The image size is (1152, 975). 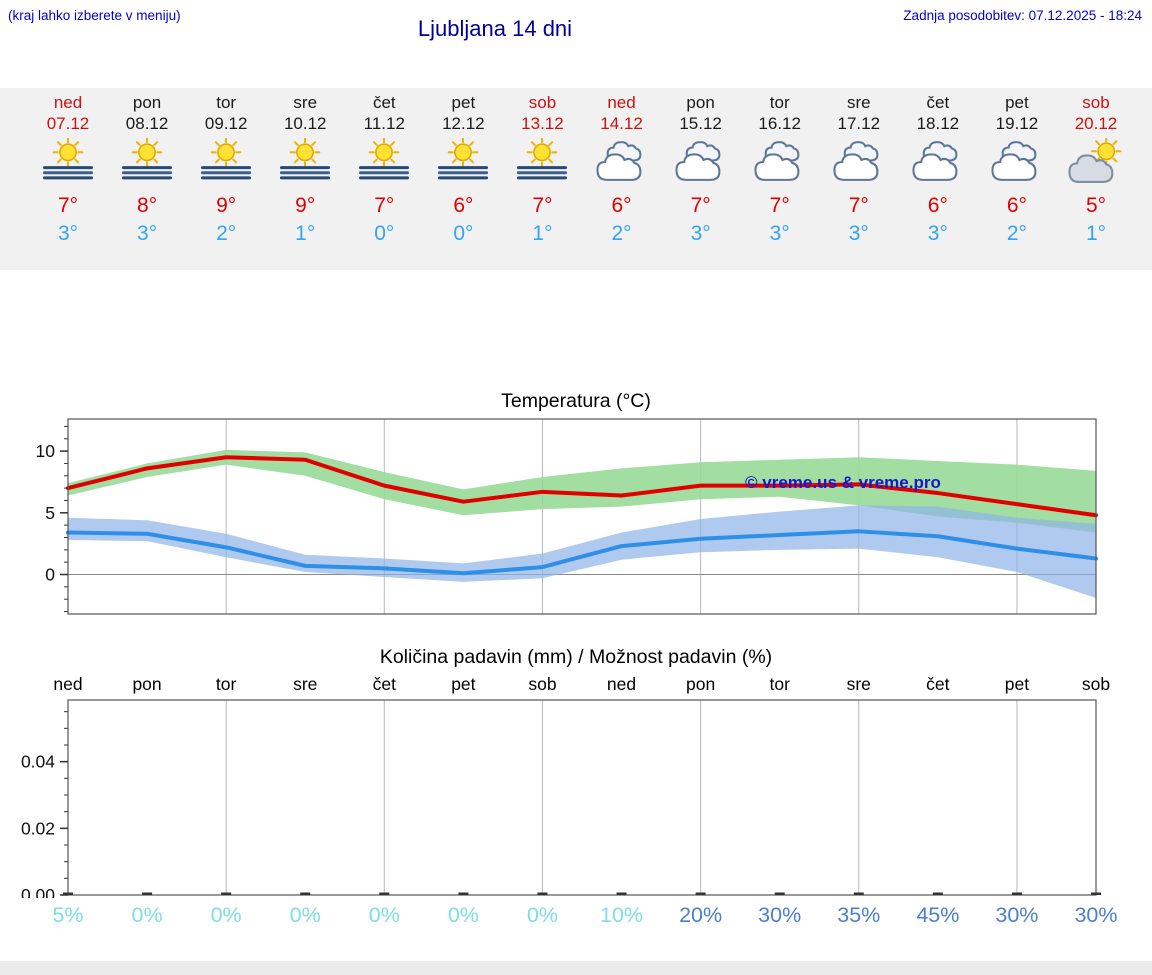 I want to click on forecast-day: čet 18.12 6° 3°, so click(x=937, y=167).